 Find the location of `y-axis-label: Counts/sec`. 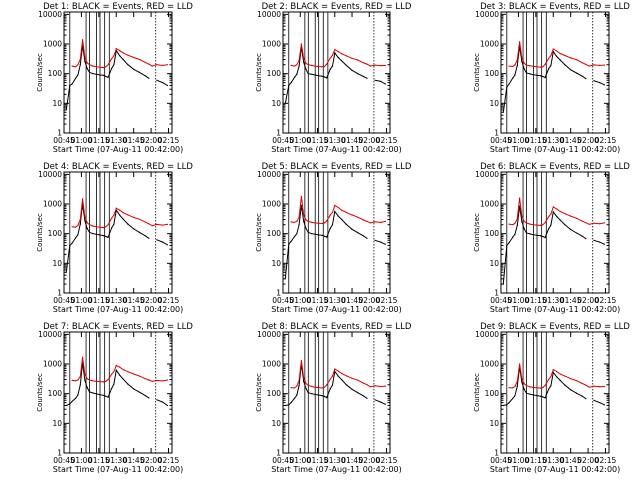

y-axis-label: Counts/sec is located at coordinates (40, 72).